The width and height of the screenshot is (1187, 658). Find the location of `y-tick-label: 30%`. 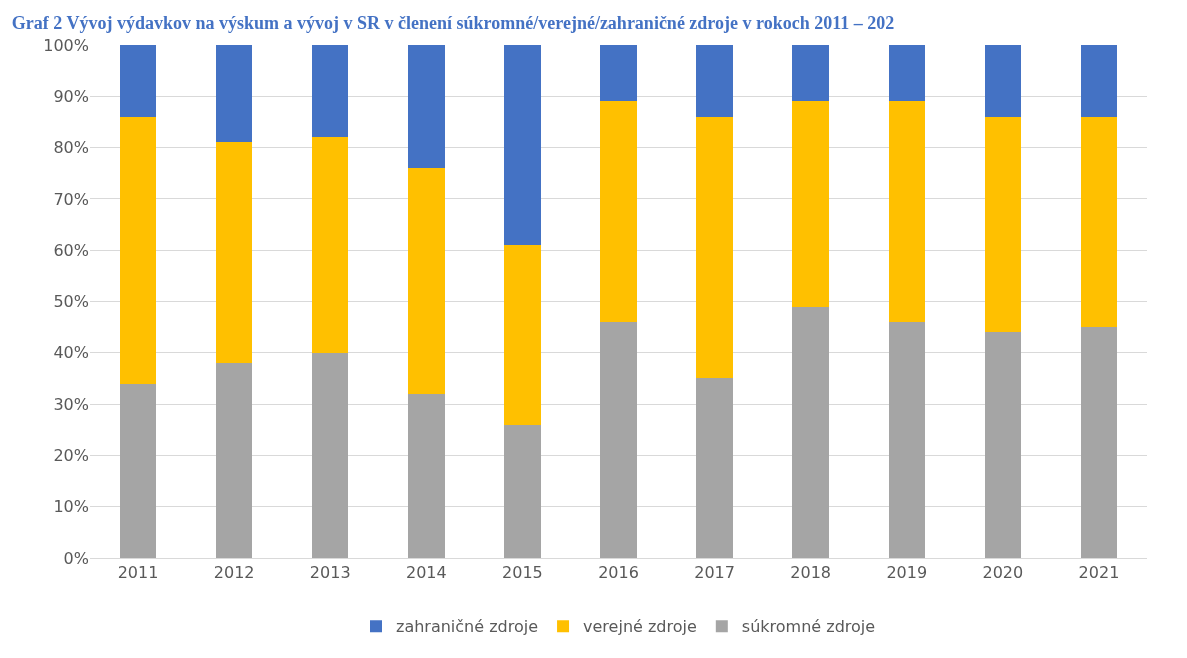

y-tick-label: 30% is located at coordinates (71, 404).